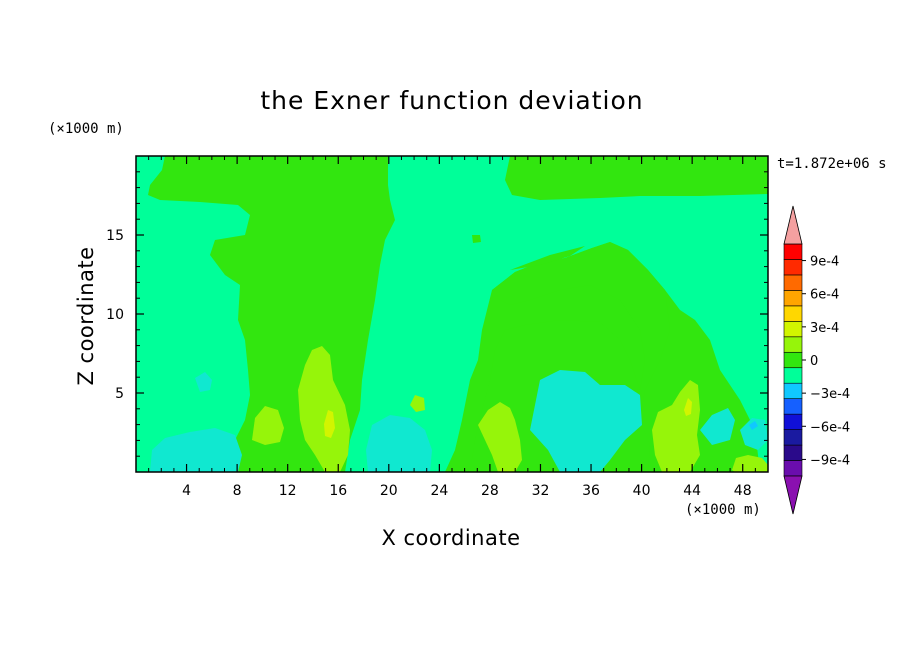 This screenshot has width=904, height=654. Describe the element at coordinates (338, 491) in the screenshot. I see `x-tick-label: 16` at that location.